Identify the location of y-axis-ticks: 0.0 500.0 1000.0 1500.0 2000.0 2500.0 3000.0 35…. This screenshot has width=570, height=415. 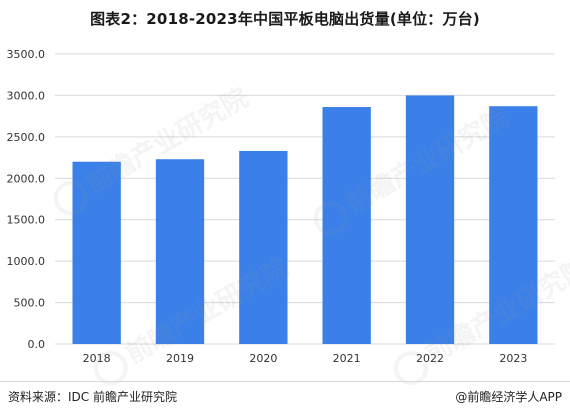
(26, 199).